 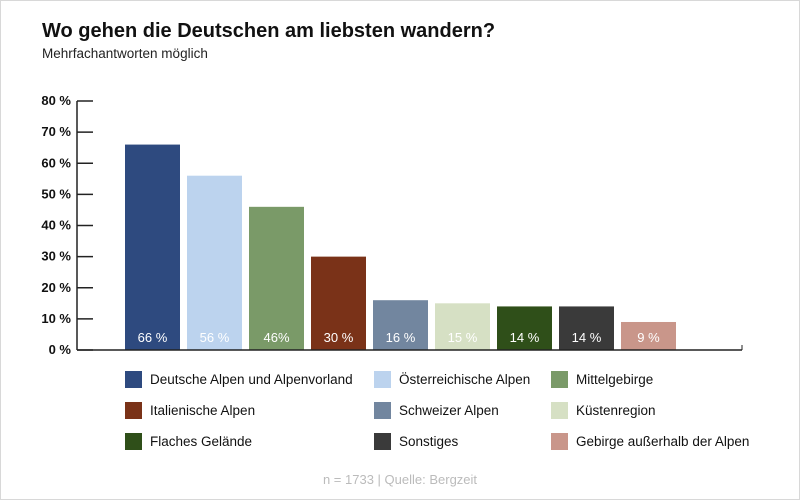 I want to click on legend-item: Gebirge außerhalb der Alpen, so click(x=650, y=441).